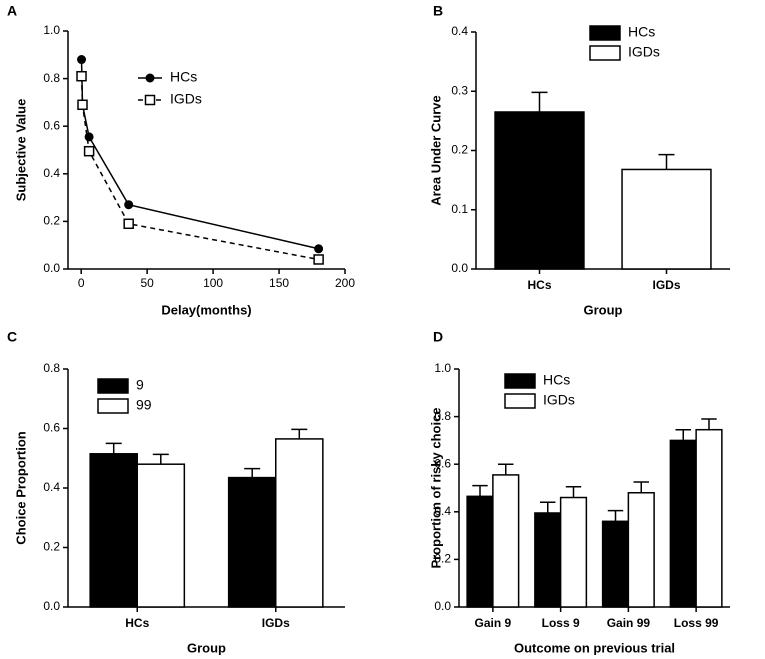 The image size is (765, 659). I want to click on y-axis-label: Subjective Value, so click(20, 150).